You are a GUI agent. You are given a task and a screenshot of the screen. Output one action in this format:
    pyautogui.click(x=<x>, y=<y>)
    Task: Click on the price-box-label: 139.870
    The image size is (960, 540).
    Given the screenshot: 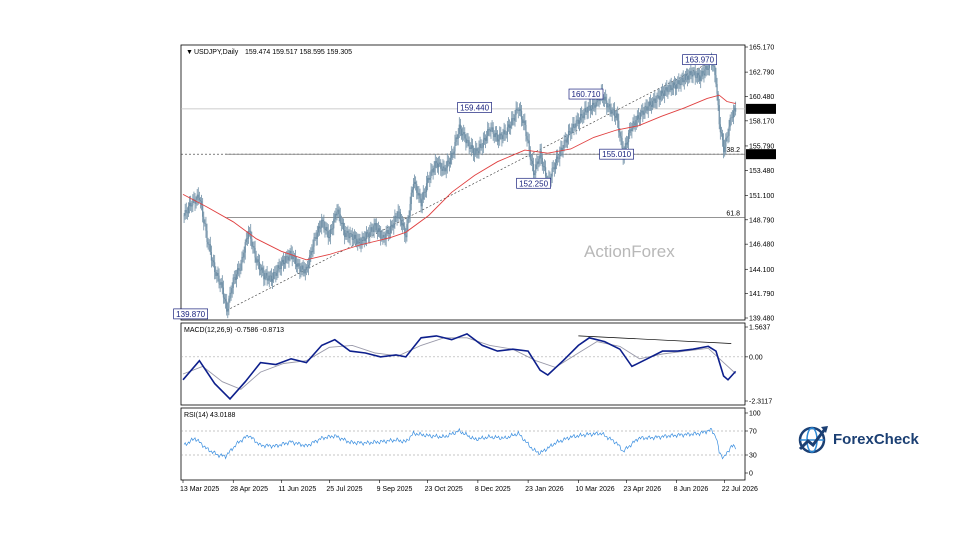 What is the action you would take?
    pyautogui.click(x=190, y=314)
    